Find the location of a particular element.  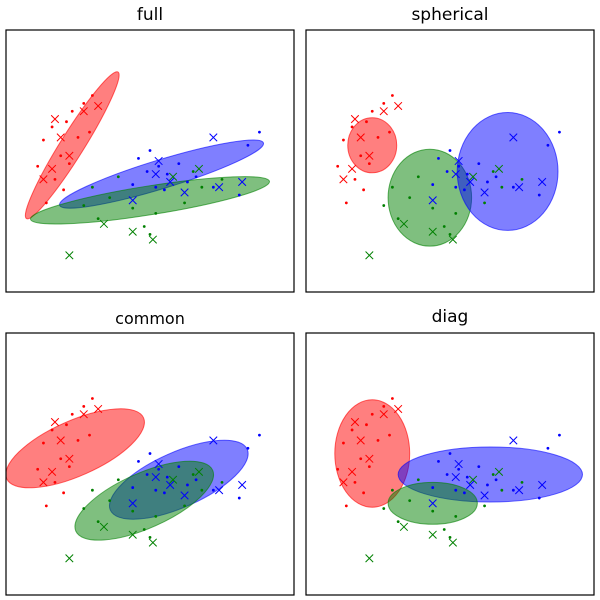

panel-title-spherical: spherical is located at coordinates (450, 15).